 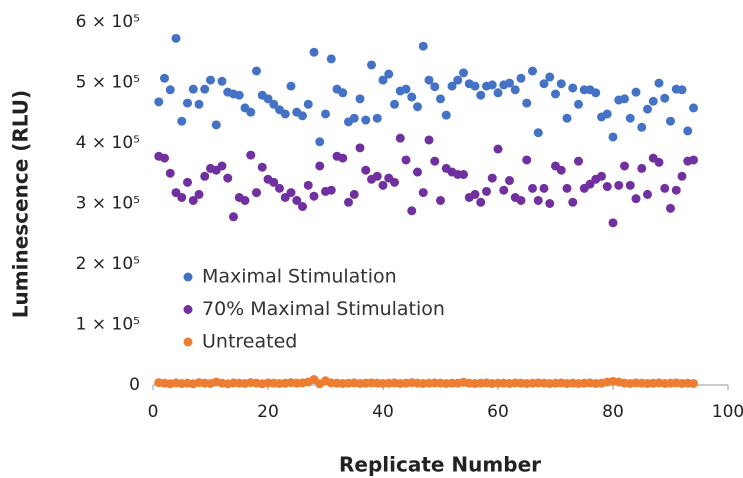 I want to click on y-tick-label: 6 × 10⁵, so click(x=108, y=22).